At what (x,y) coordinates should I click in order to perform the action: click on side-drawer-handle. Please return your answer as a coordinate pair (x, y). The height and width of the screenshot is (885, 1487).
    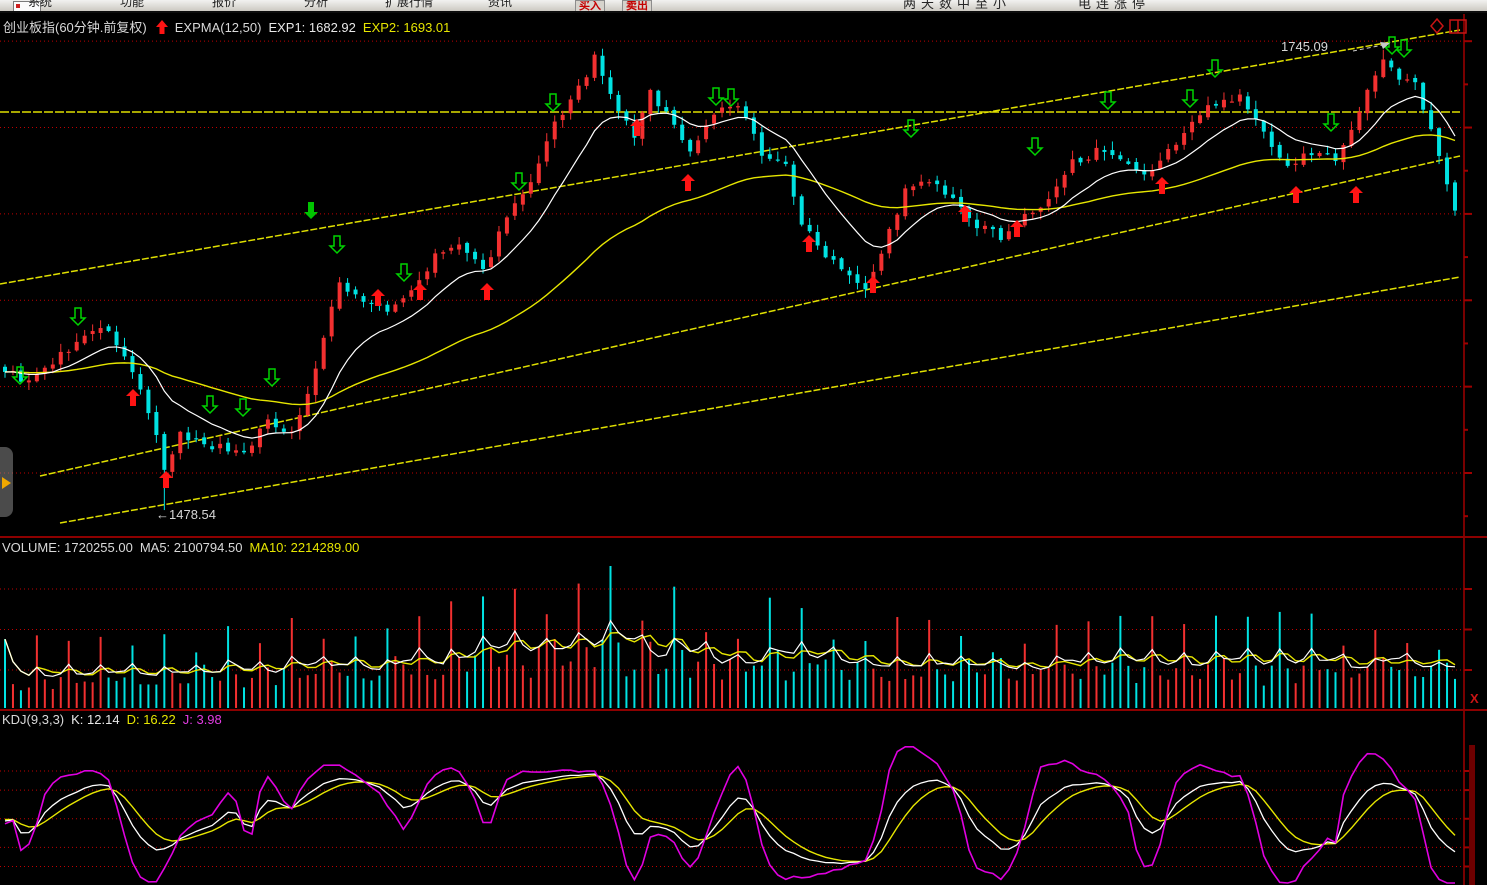
    Looking at the image, I should click on (6, 482).